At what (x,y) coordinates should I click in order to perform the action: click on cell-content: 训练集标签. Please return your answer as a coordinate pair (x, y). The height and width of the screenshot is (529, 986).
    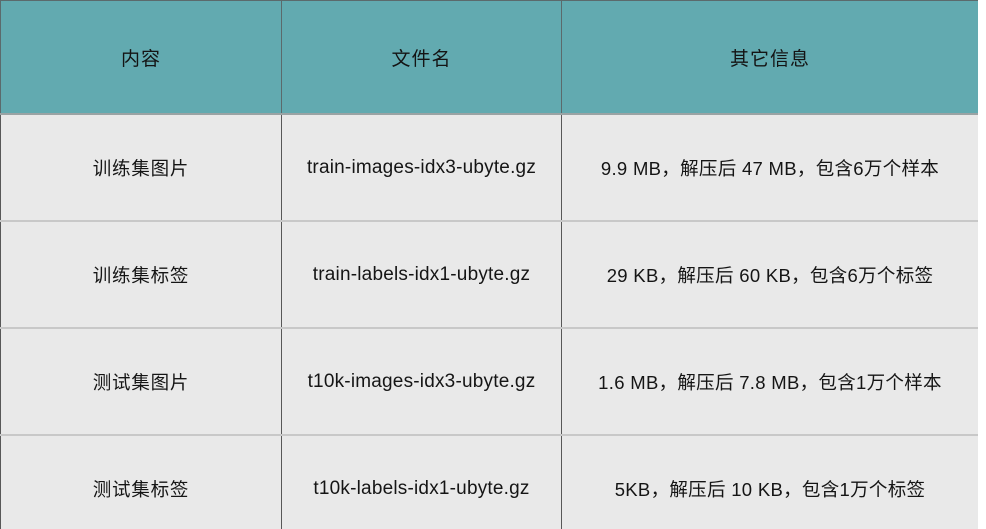
    Looking at the image, I should click on (141, 275).